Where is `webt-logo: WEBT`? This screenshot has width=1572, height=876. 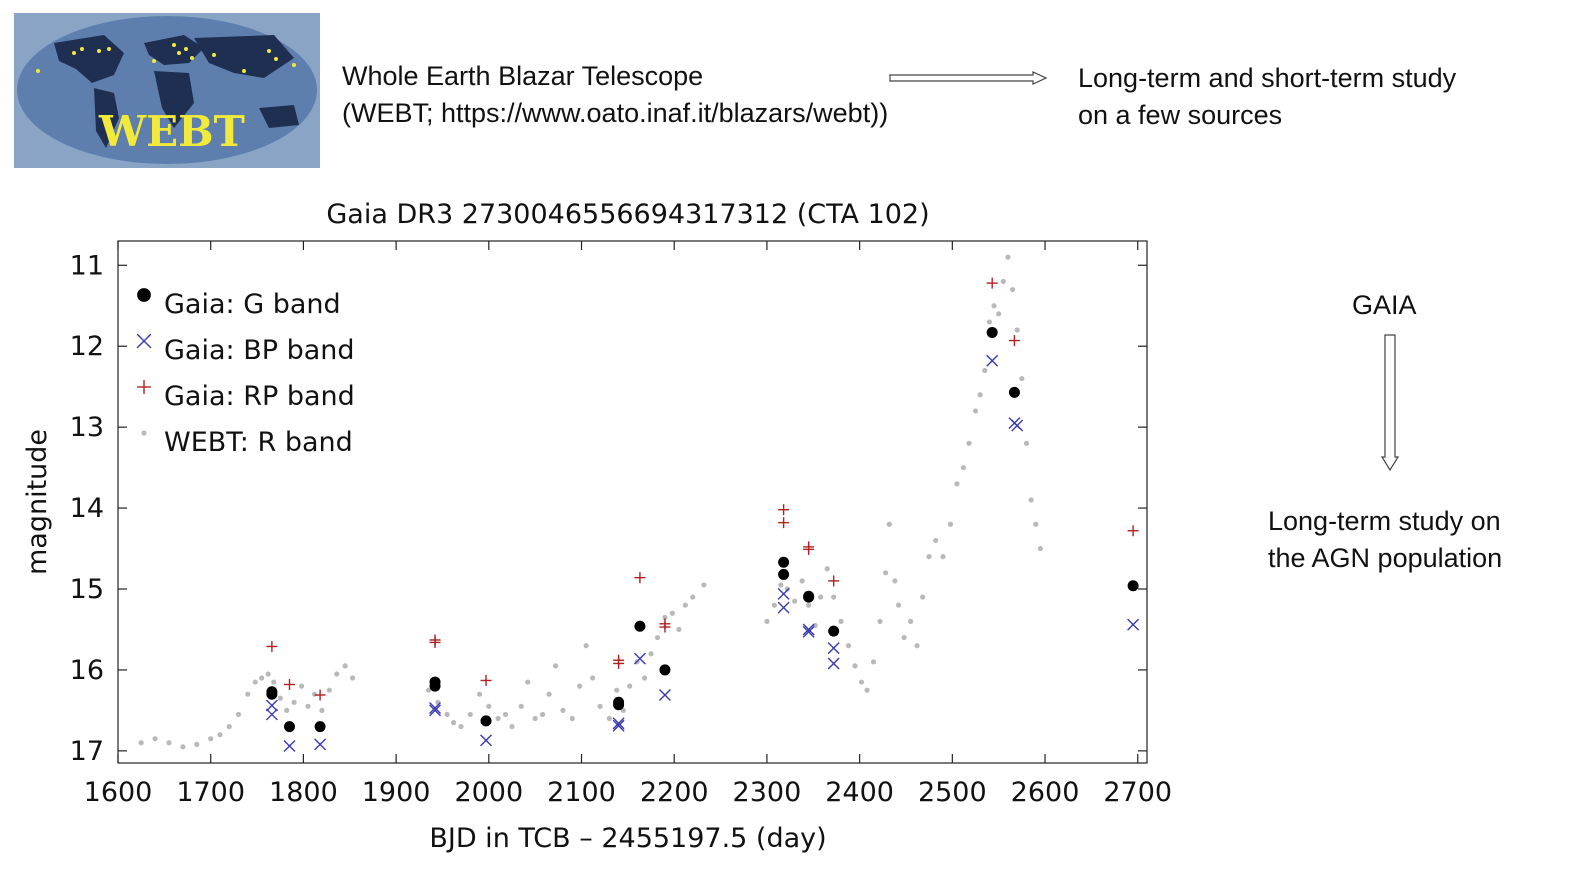
webt-logo: WEBT is located at coordinates (167, 90).